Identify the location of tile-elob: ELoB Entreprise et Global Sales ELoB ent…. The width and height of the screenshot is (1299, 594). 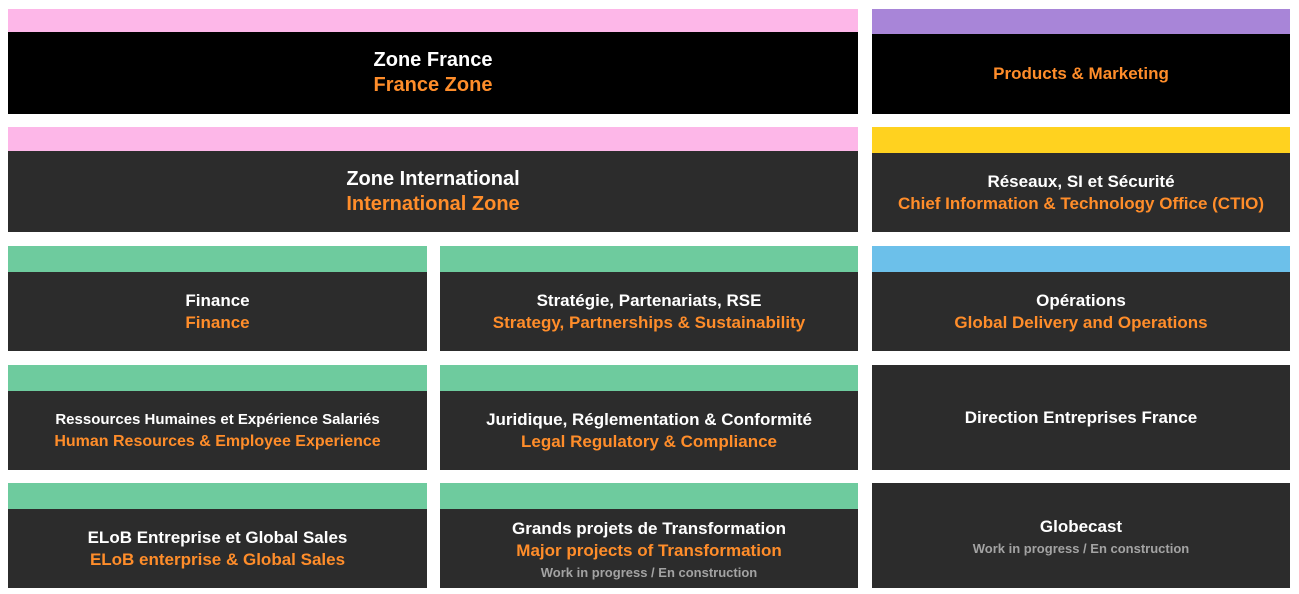
(217, 535).